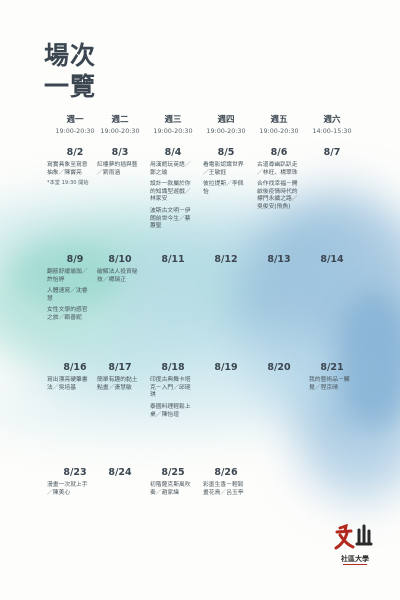 The height and width of the screenshot is (600, 400). What do you see at coordinates (117, 169) in the screenshot?
I see `event-item: 紅樓夢的插與藝／劉雨涵` at bounding box center [117, 169].